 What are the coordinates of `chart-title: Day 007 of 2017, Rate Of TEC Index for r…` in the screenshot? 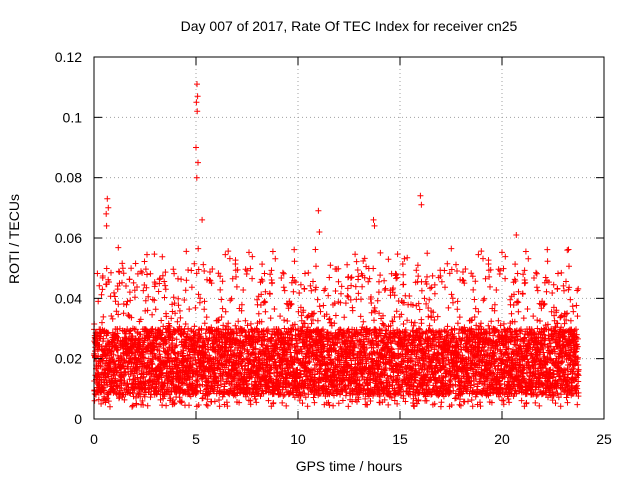 It's located at (349, 26).